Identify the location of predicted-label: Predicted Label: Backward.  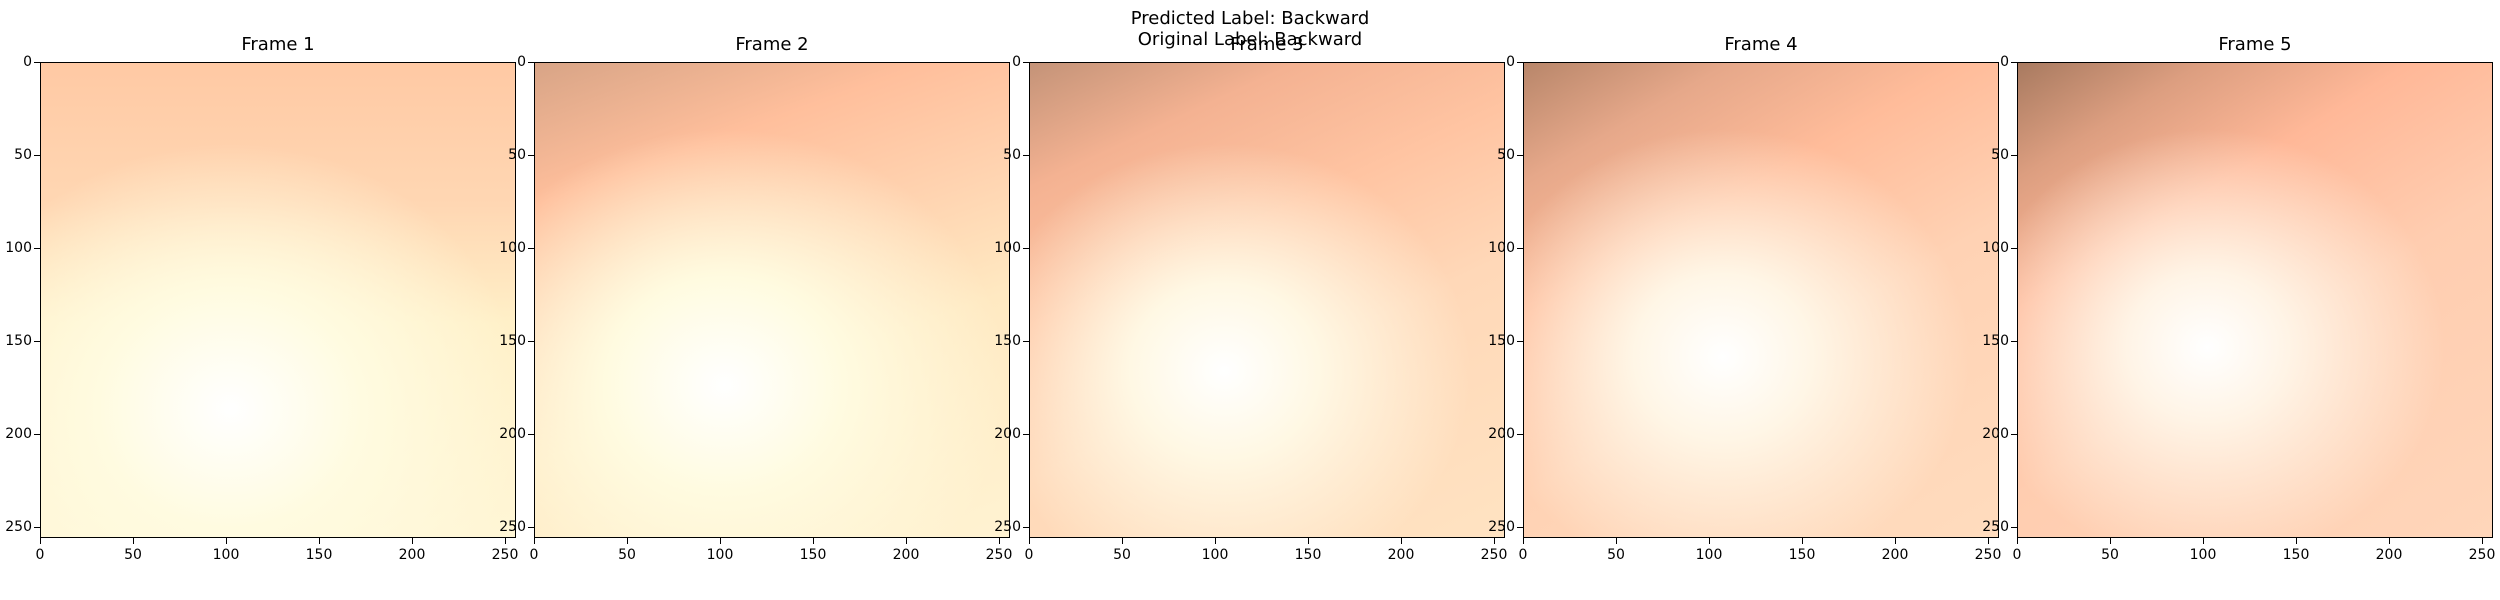
(1250, 18).